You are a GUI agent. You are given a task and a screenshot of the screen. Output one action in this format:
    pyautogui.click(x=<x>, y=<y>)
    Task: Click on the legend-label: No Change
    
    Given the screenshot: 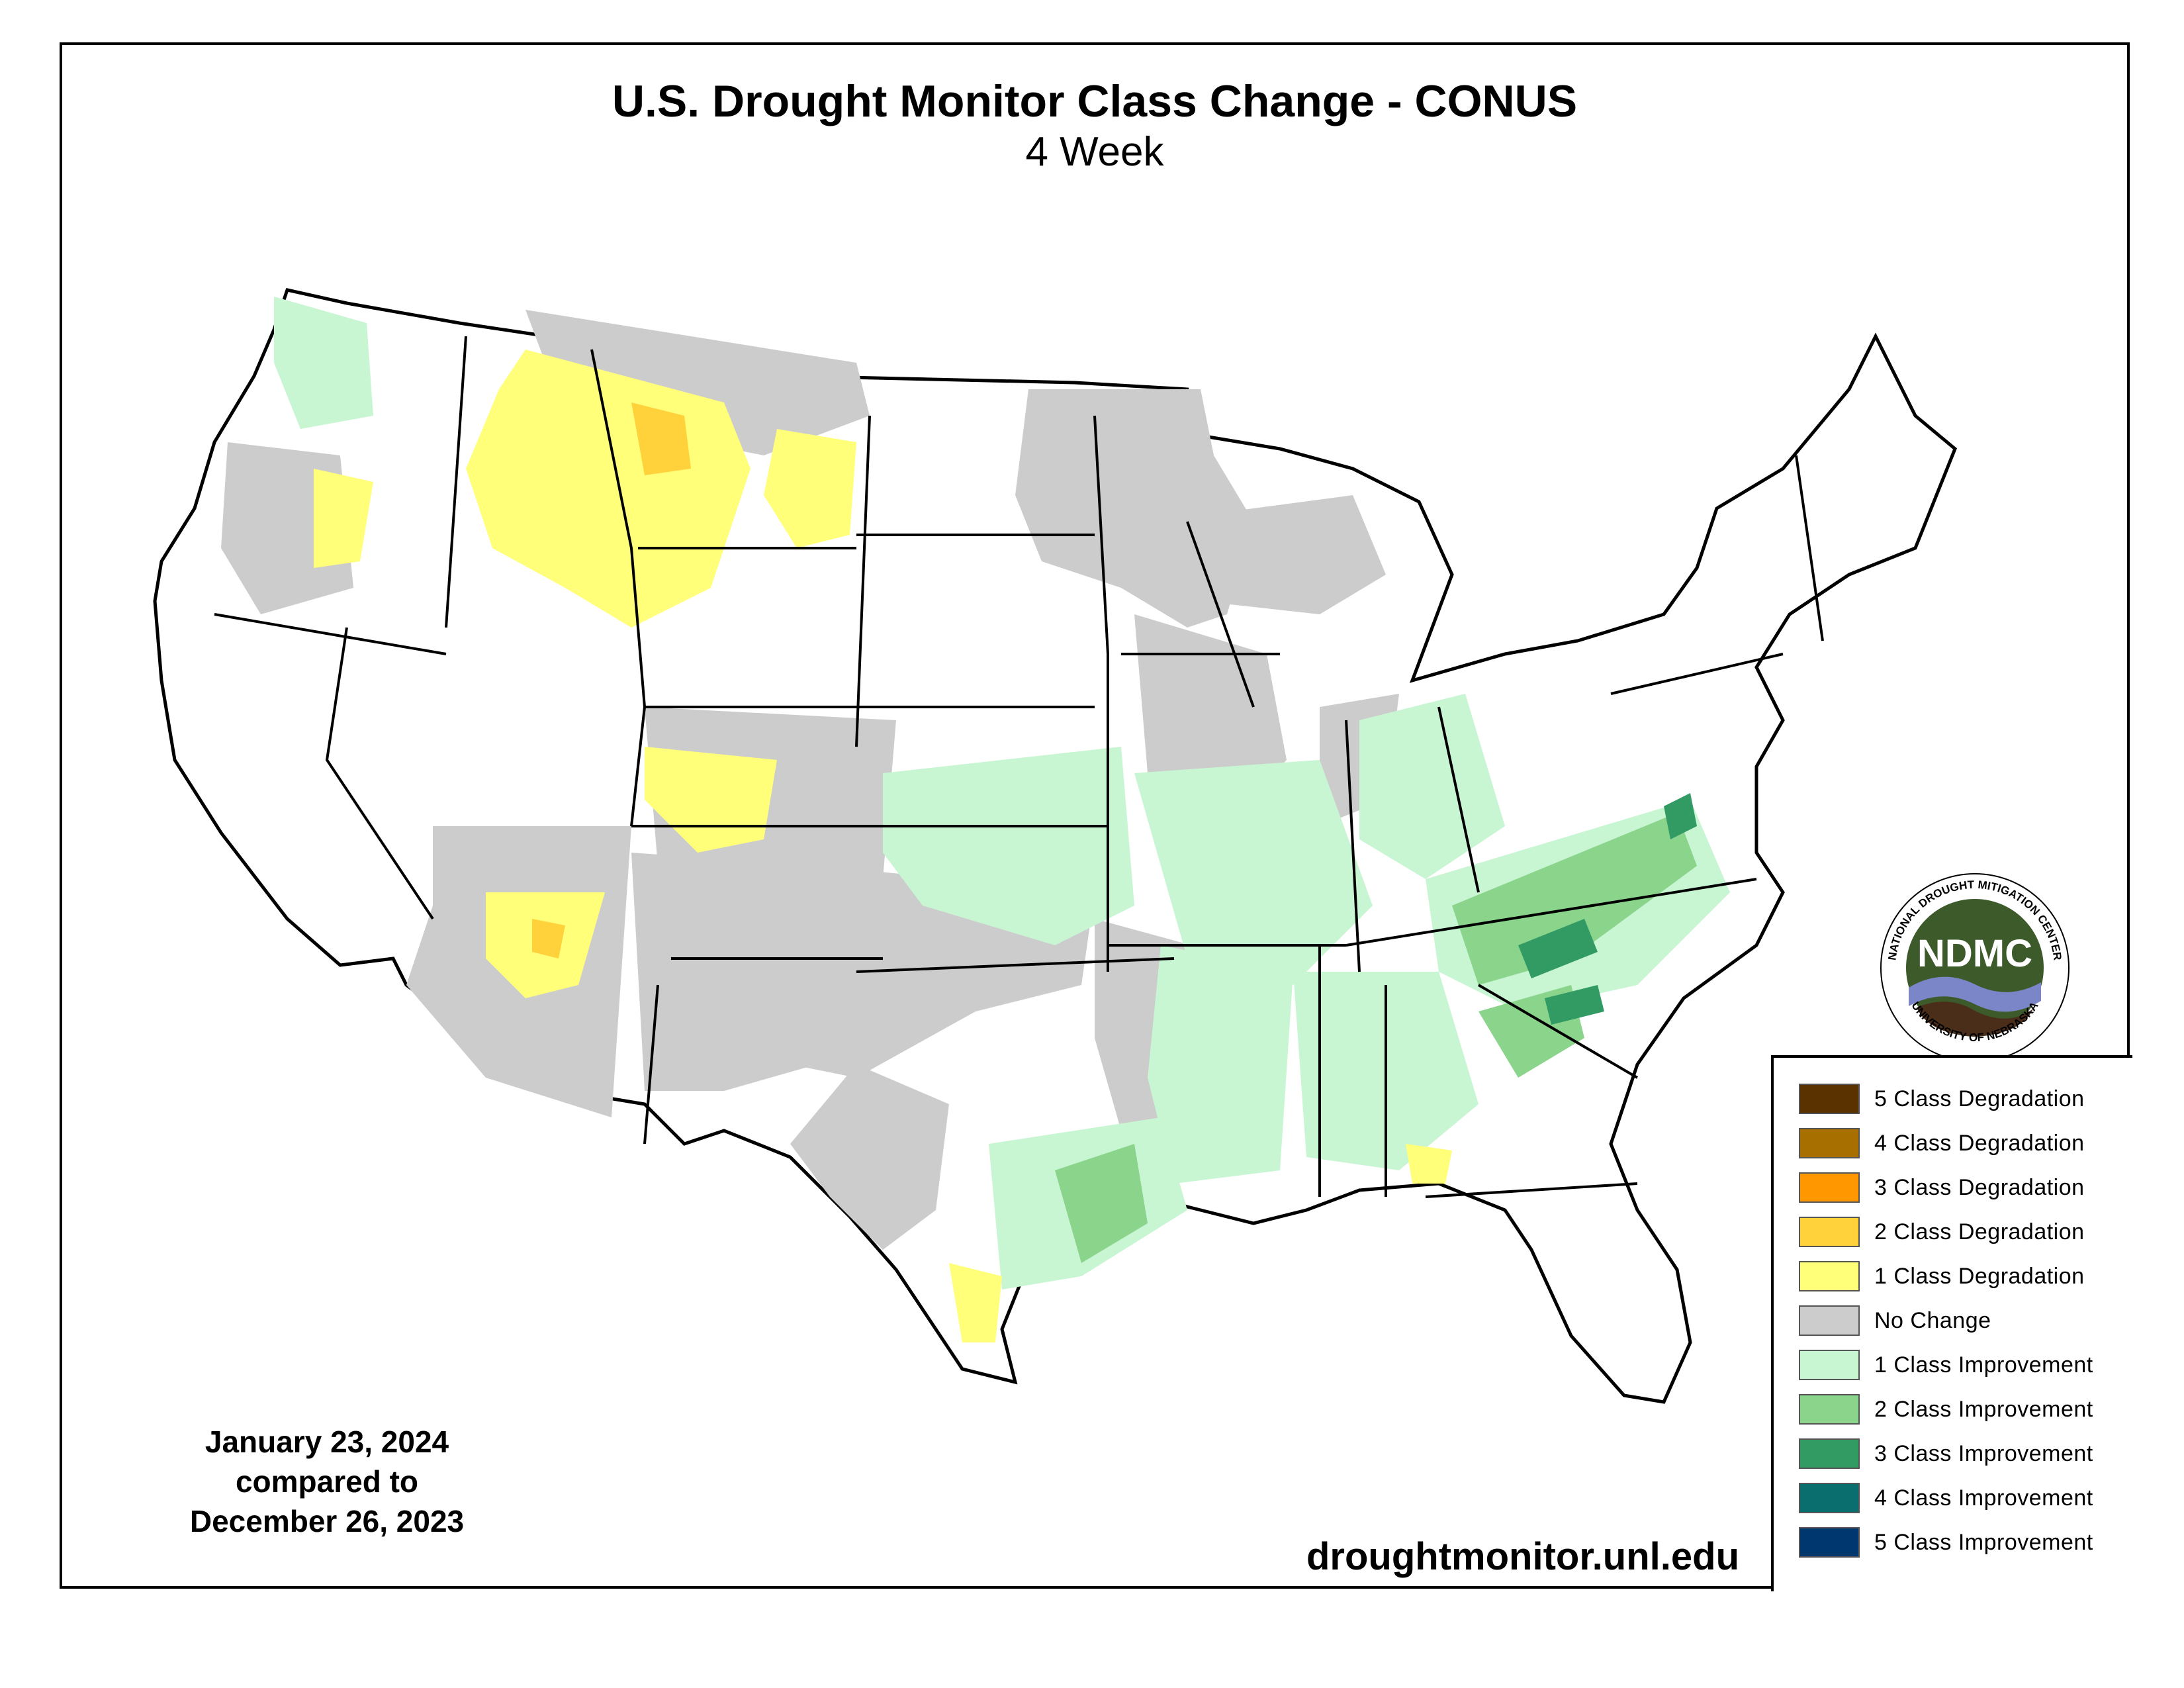 What is the action you would take?
    pyautogui.click(x=1932, y=1320)
    